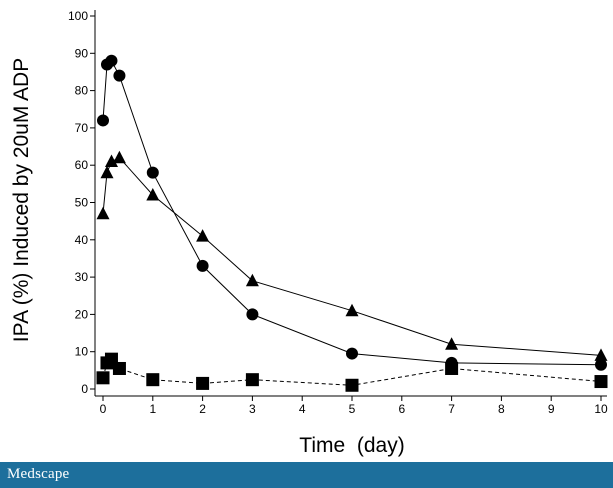 The image size is (613, 488). I want to click on y-tick-label: 80, so click(82, 91).